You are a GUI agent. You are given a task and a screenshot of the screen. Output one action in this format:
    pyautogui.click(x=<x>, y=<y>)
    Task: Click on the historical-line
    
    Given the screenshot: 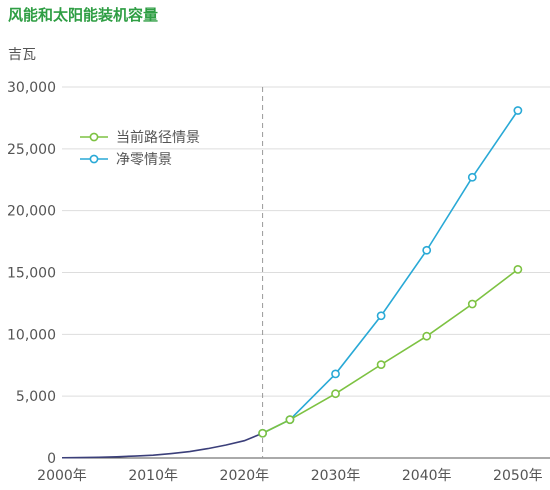 What is the action you would take?
    pyautogui.click(x=162, y=445)
    